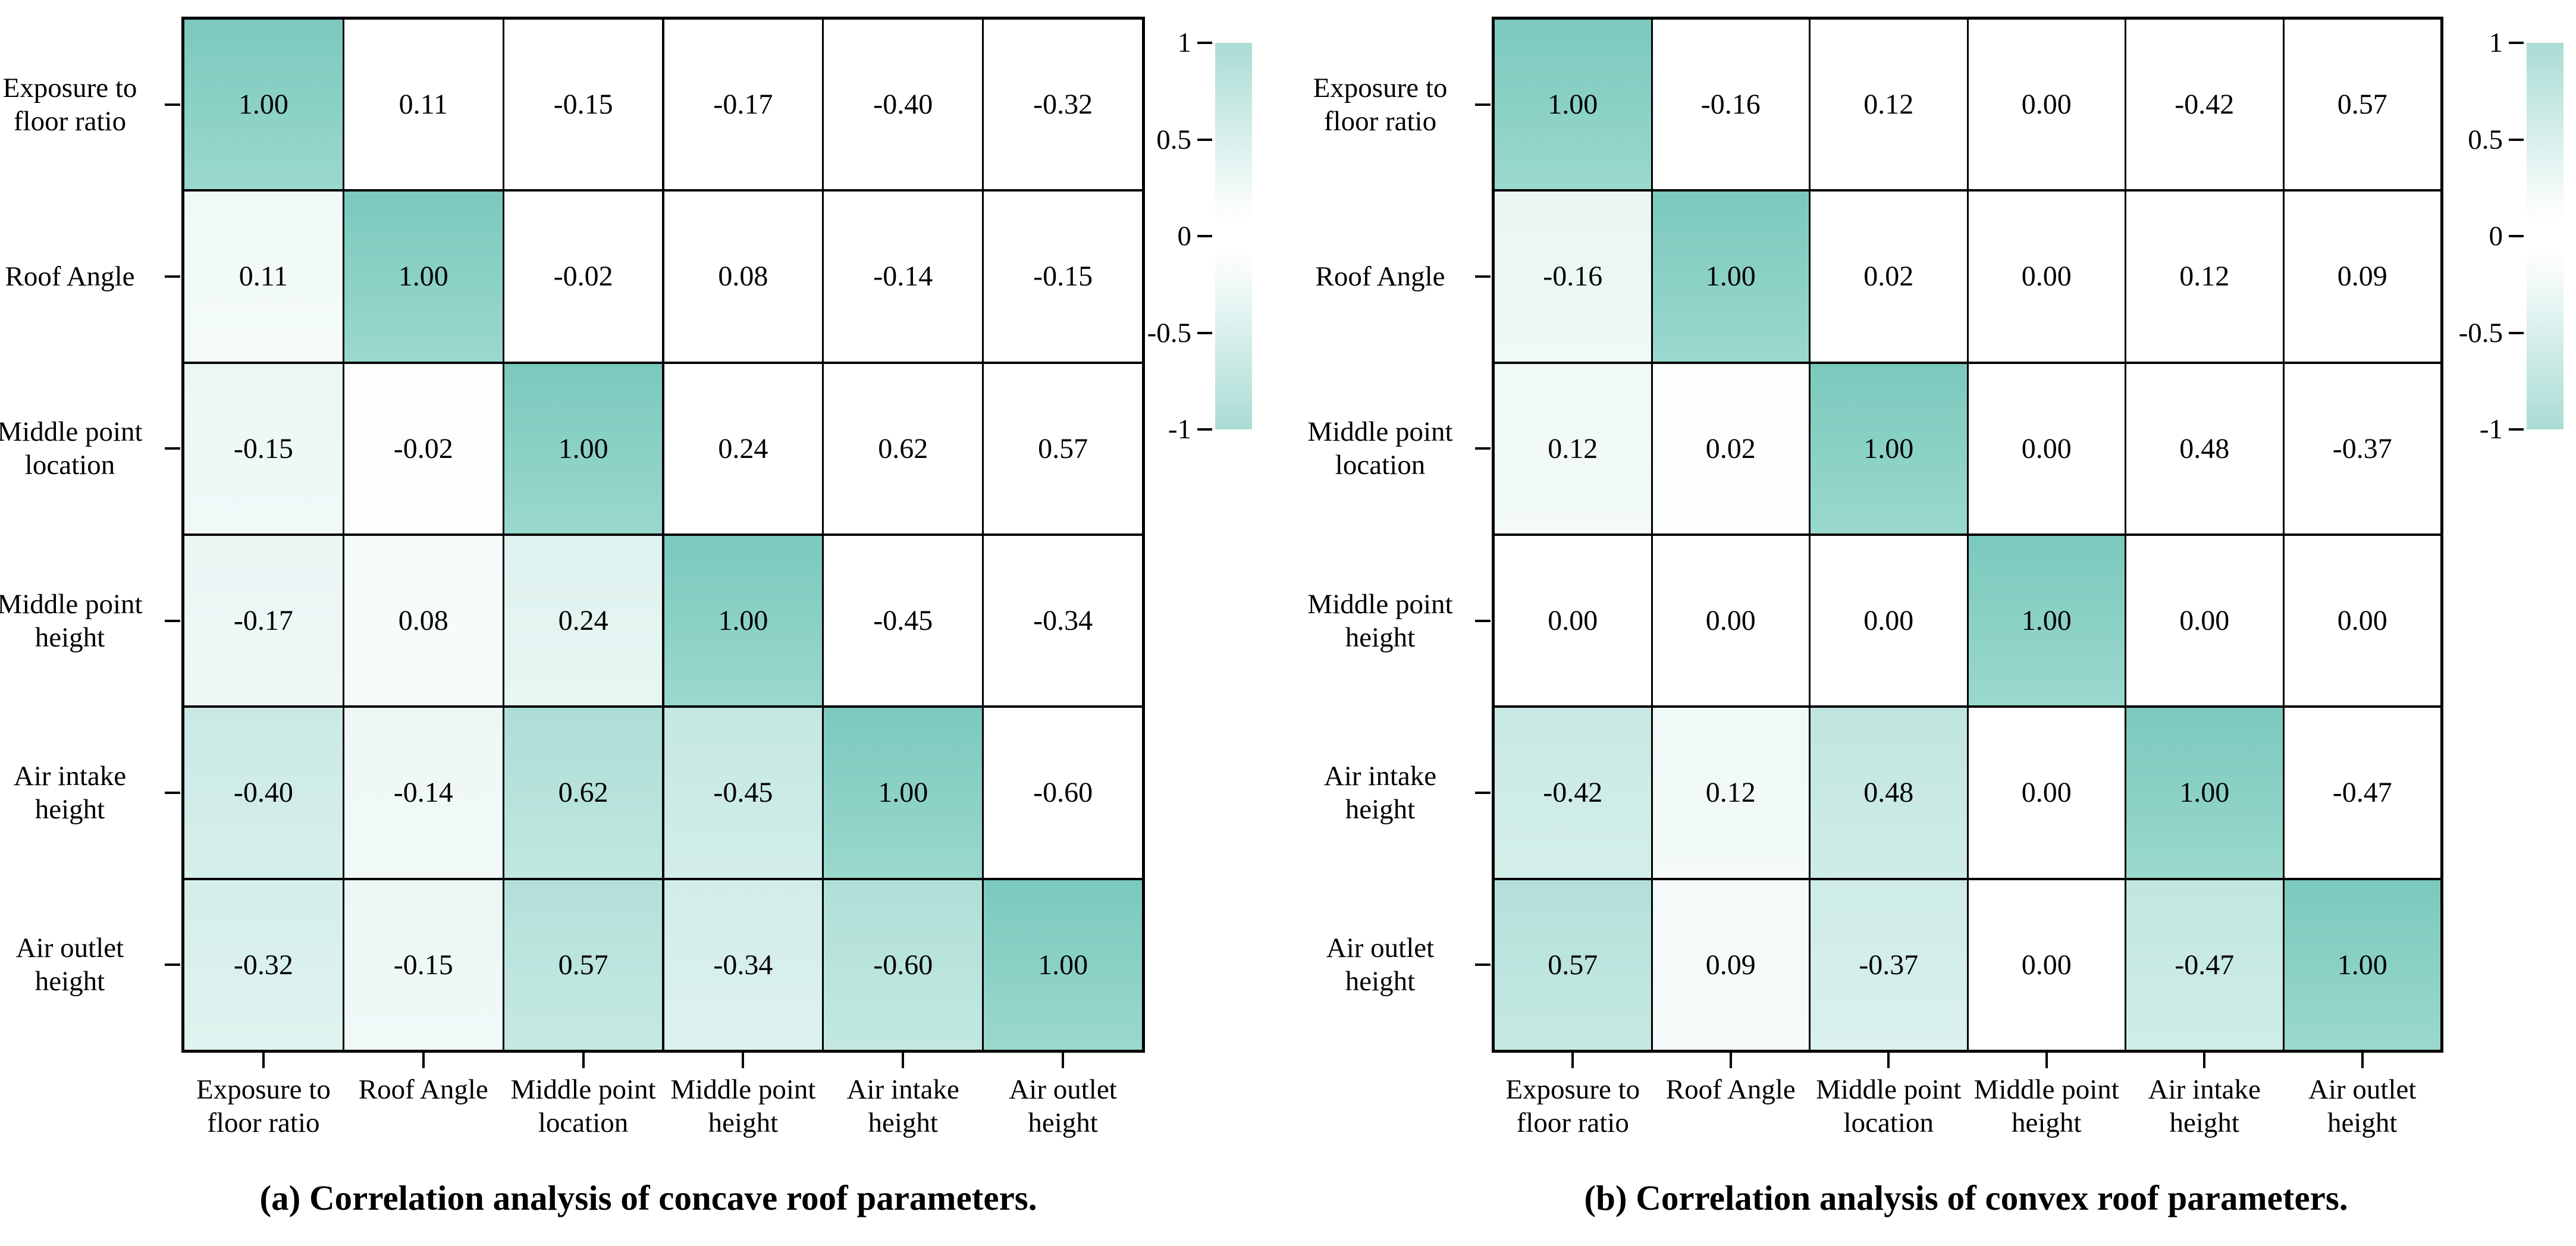 Image resolution: width=2576 pixels, height=1246 pixels. I want to click on colorbar-tick-label: 0.5, so click(2485, 139).